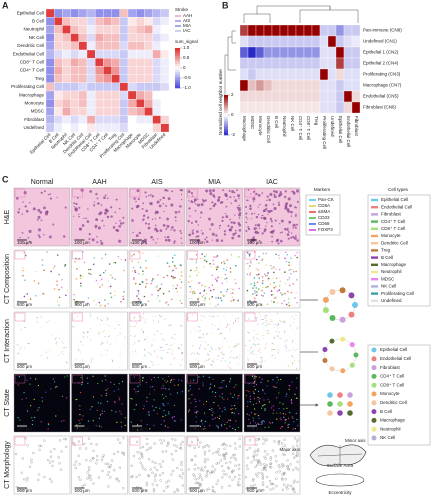  What do you see at coordinates (386, 411) in the screenshot?
I see `legend-label: B Cell` at bounding box center [386, 411].